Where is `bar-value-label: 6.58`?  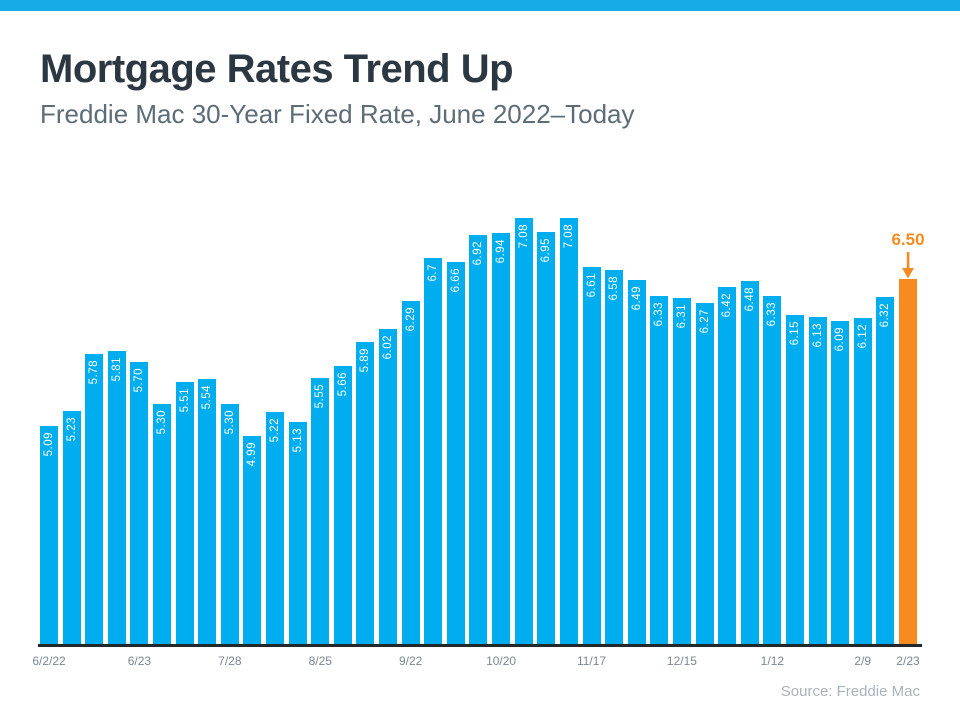
bar-value-label: 6.58 is located at coordinates (614, 288).